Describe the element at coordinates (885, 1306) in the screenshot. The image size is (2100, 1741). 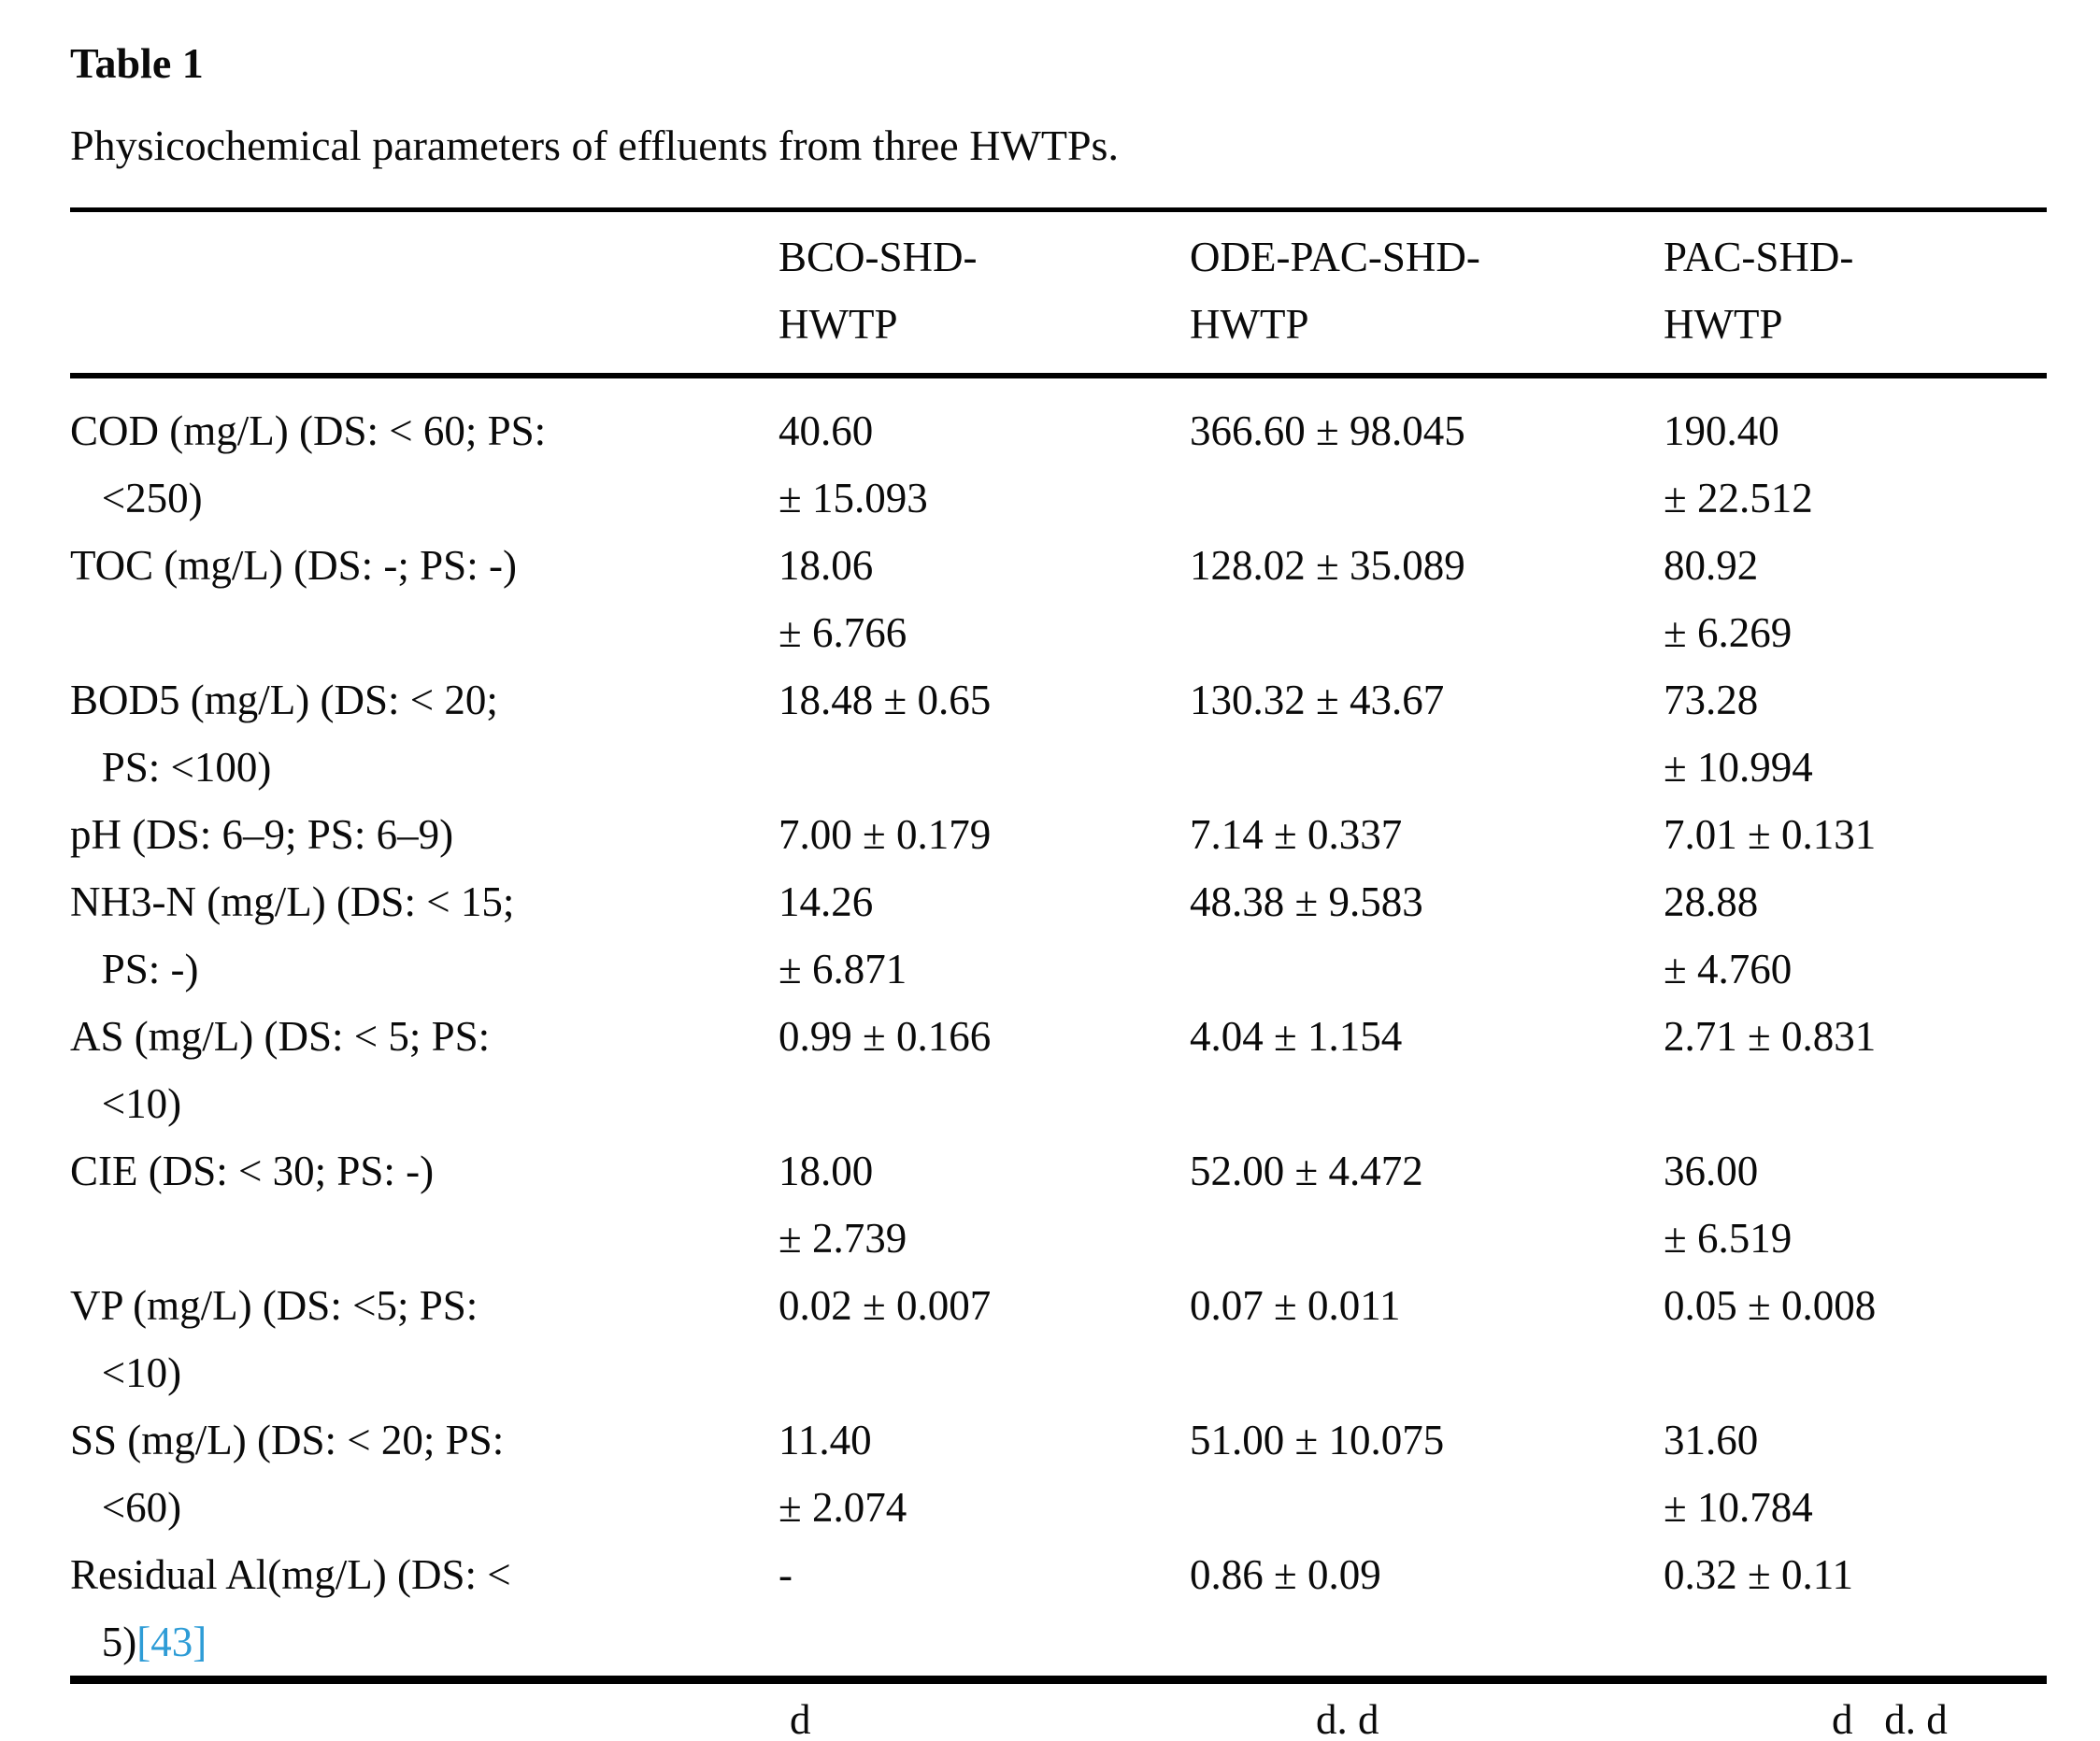
I see `value-cell: 0.02 ± 0.007` at that location.